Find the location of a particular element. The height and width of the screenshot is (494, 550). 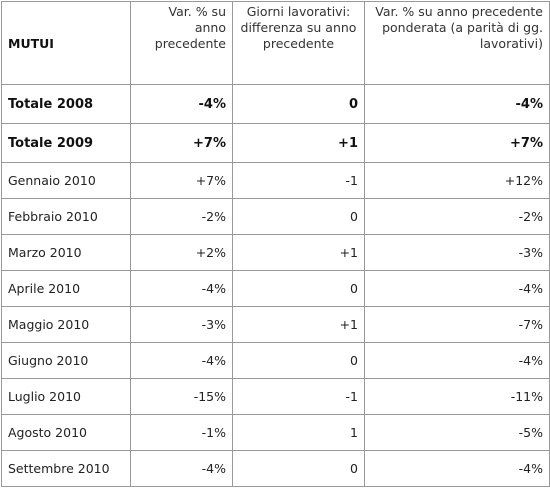

cell: +12% is located at coordinates (457, 180).